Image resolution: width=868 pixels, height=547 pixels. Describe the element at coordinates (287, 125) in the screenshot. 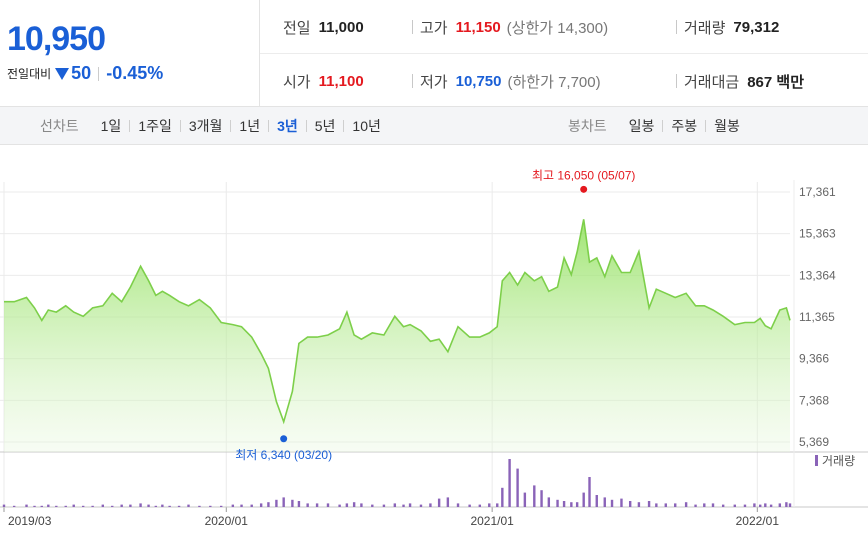

I see `line-tab-4: 3년` at that location.